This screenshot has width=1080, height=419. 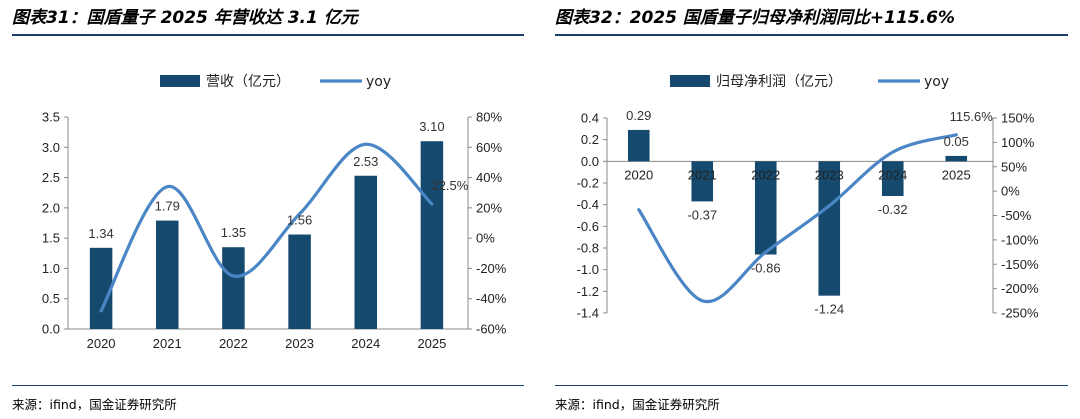 I want to click on left-axis-tick-label: -1.0, so click(x=588, y=269).